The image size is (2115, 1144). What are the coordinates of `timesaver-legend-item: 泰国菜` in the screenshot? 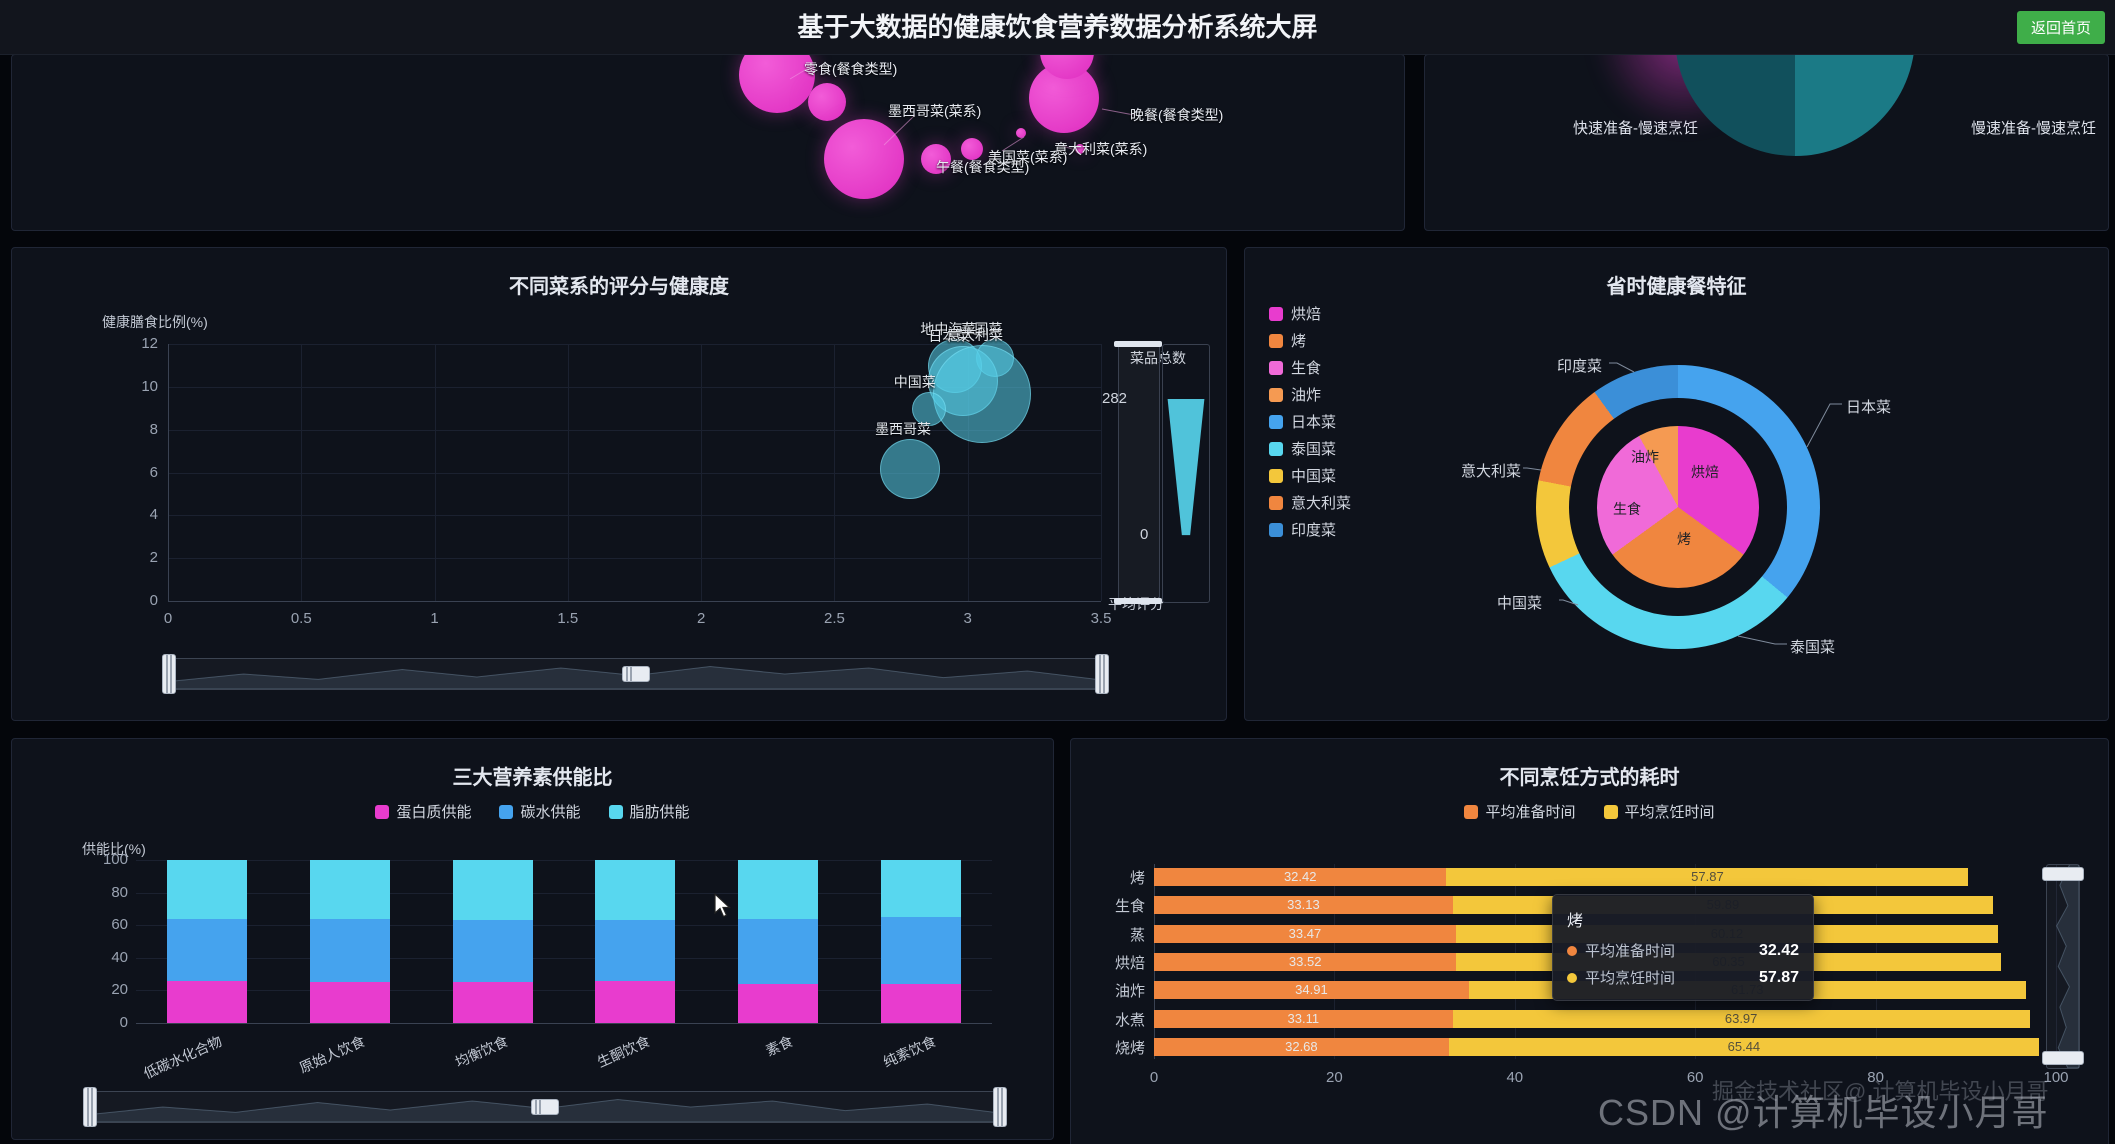 It's located at (1302, 448).